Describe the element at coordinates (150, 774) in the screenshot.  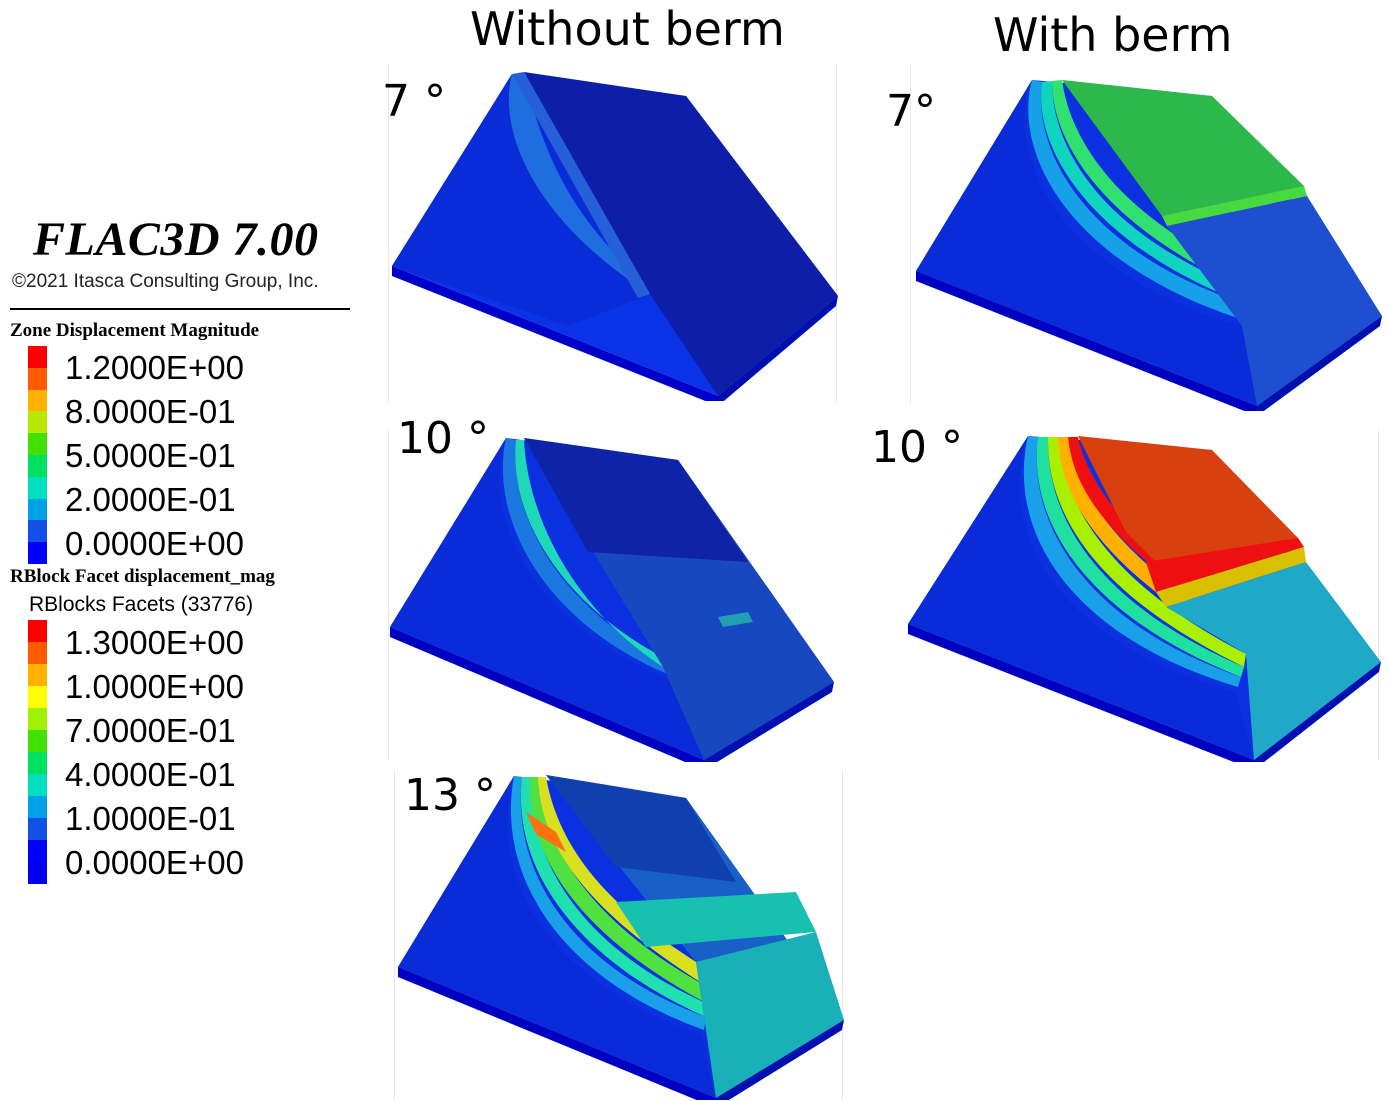
I see `rblock-tick-label: 4.0000E-01` at that location.